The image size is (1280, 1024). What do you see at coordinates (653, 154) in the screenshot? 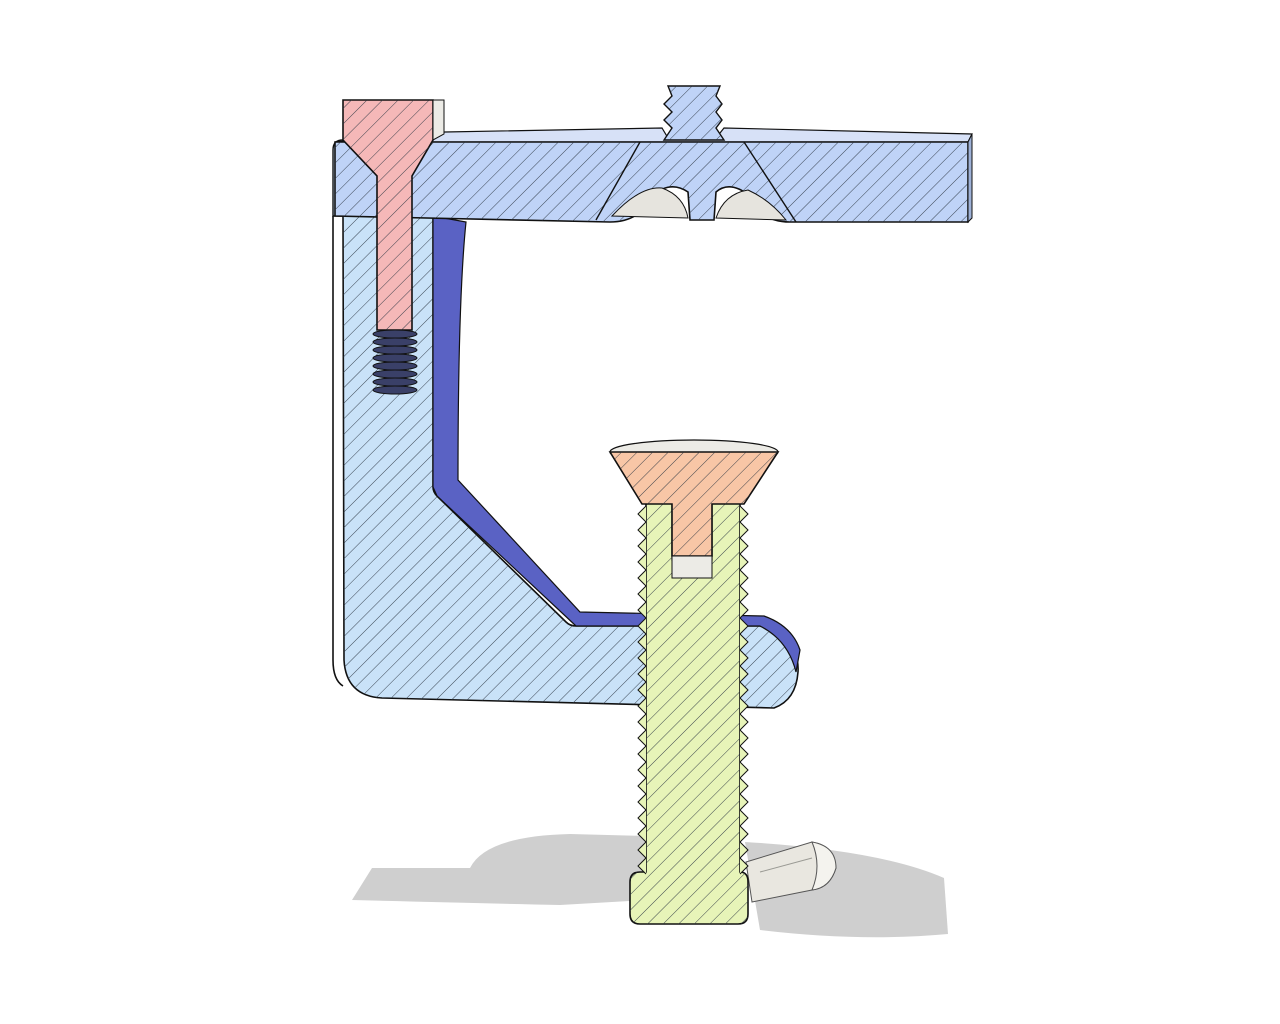
I see `top-bar` at bounding box center [653, 154].